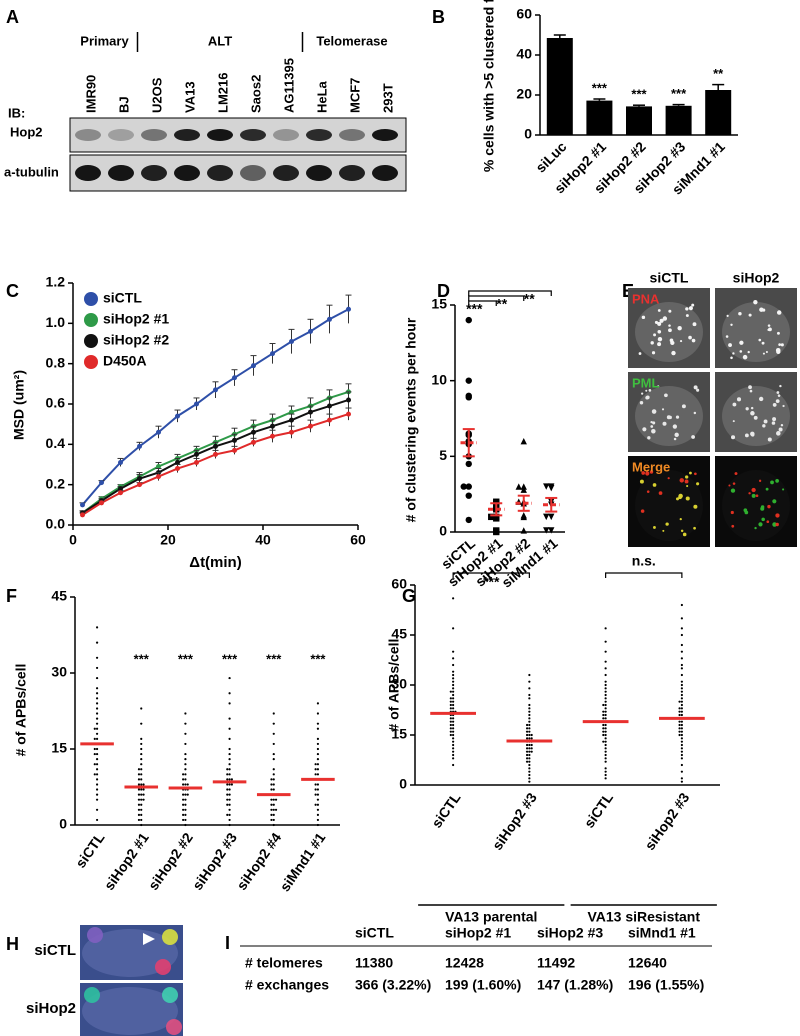  What do you see at coordinates (528, 134) in the screenshot?
I see `y-tick-label: 0` at bounding box center [528, 134].